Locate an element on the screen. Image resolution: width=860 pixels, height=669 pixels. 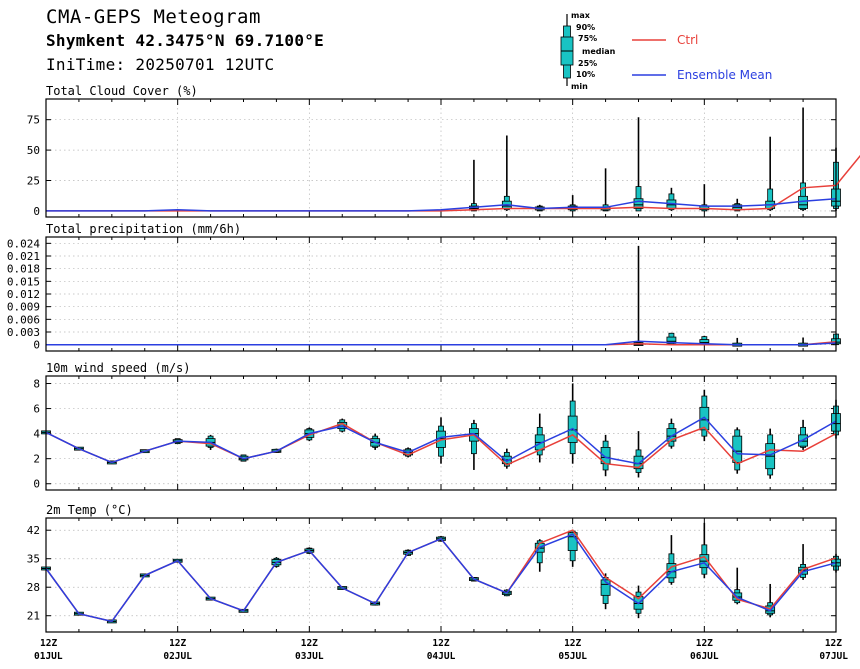
x-tick-date: 02JUL is located at coordinates (177, 656).